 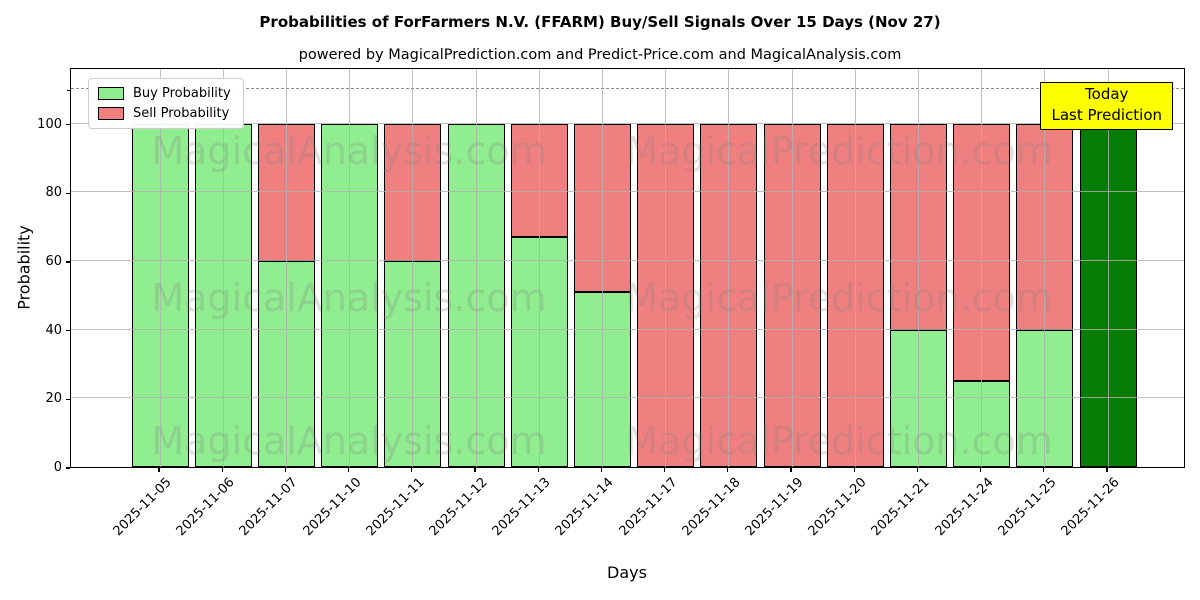 I want to click on y-tick-label: 60, so click(x=53, y=261).